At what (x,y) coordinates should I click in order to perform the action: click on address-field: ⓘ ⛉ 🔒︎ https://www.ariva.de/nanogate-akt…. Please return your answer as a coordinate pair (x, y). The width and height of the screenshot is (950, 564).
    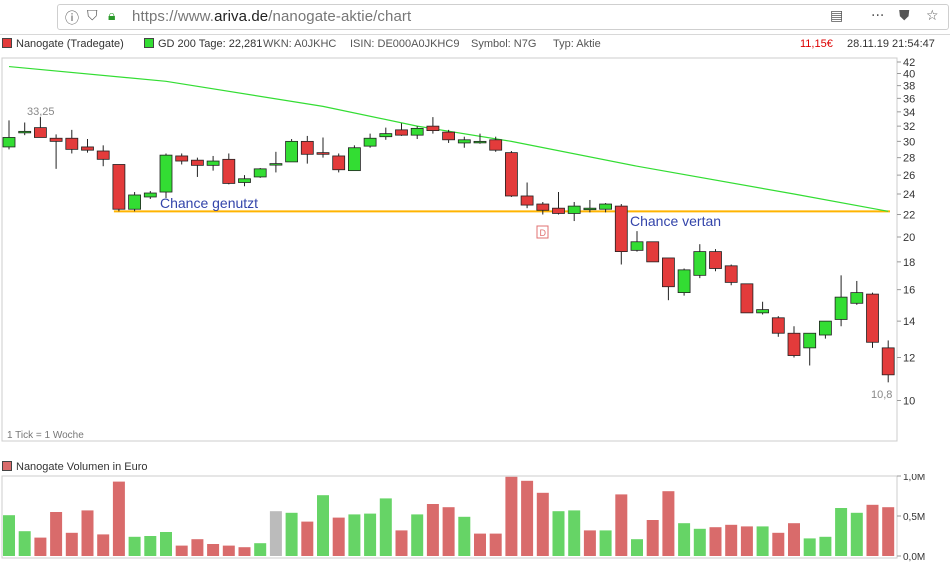
    Looking at the image, I should click on (503, 17).